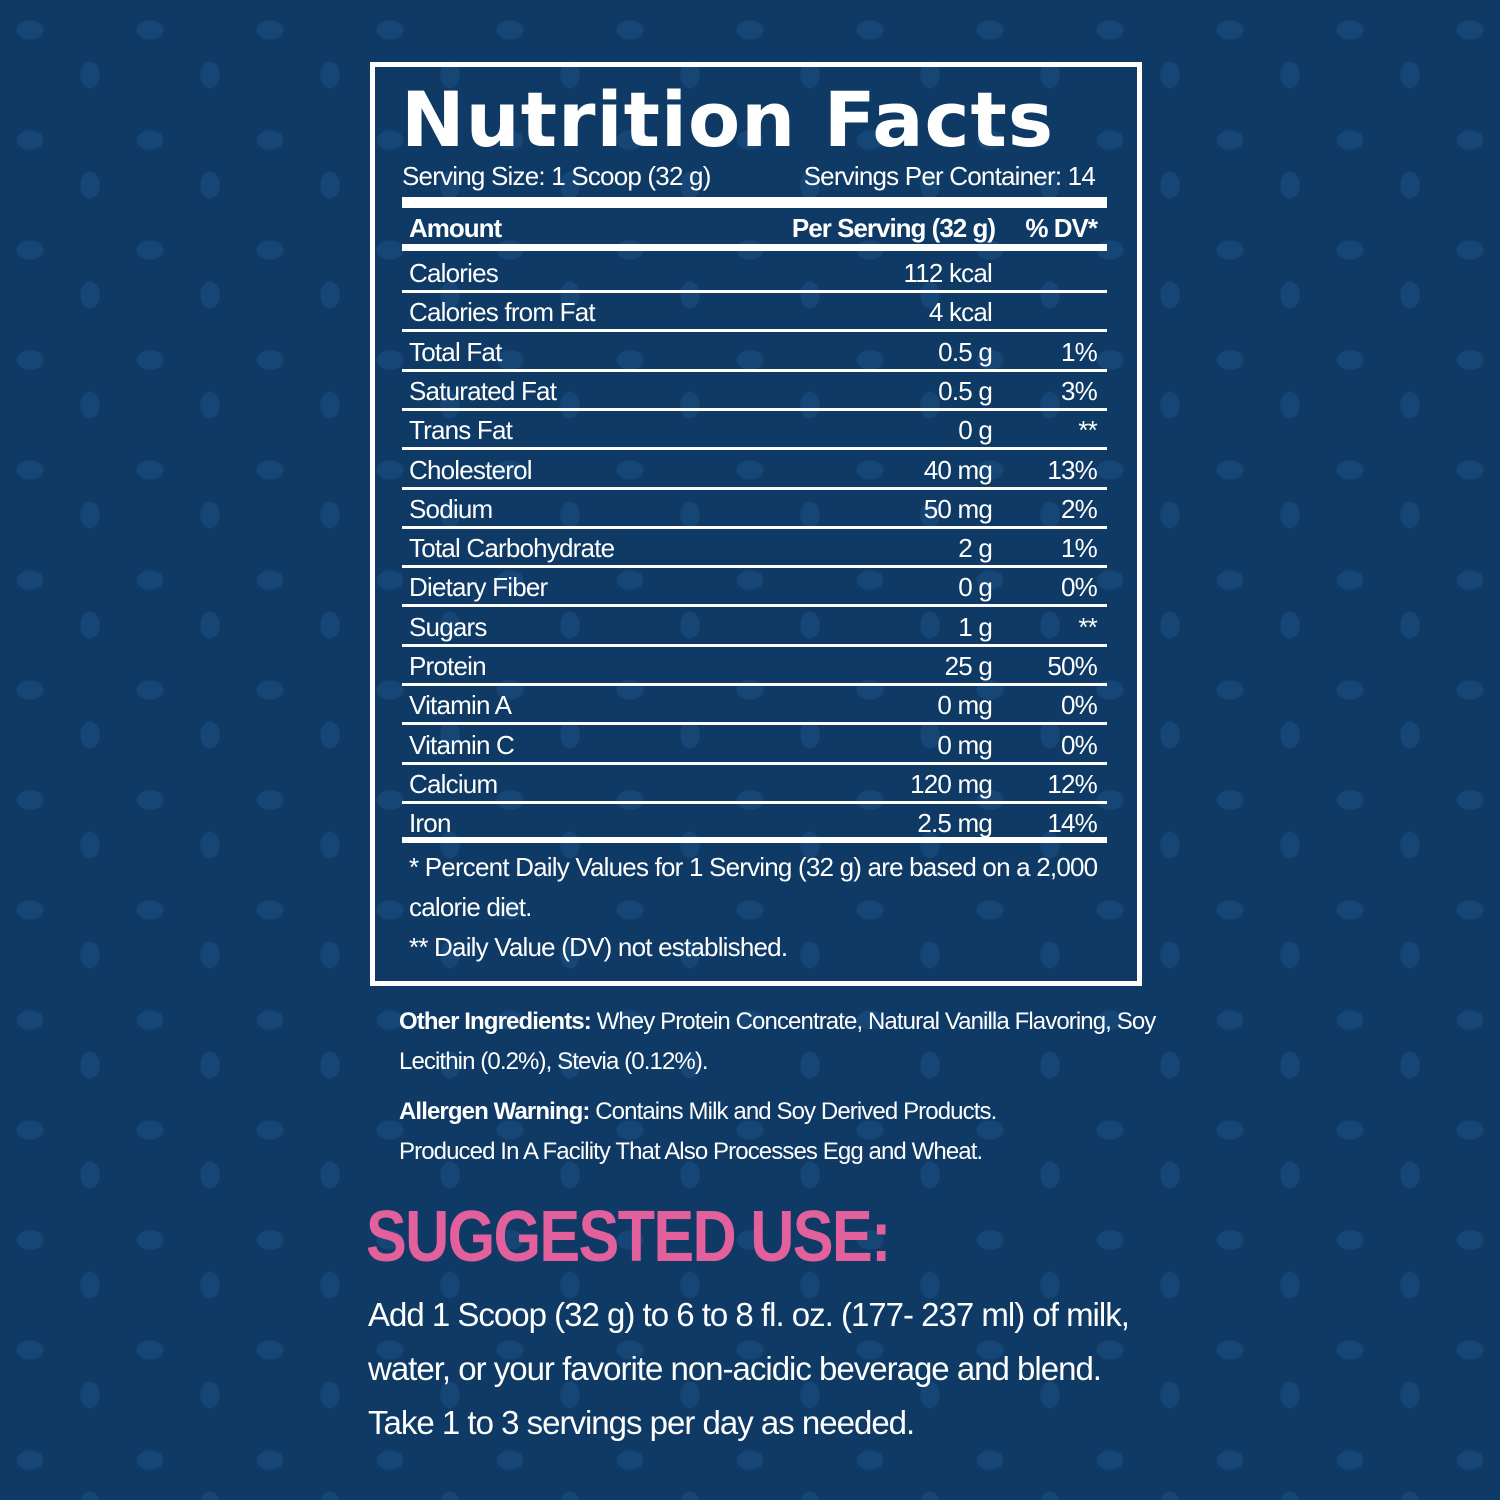 The image size is (1500, 1500). What do you see at coordinates (947, 273) in the screenshot?
I see `nutrient-amount: 112 kcal` at bounding box center [947, 273].